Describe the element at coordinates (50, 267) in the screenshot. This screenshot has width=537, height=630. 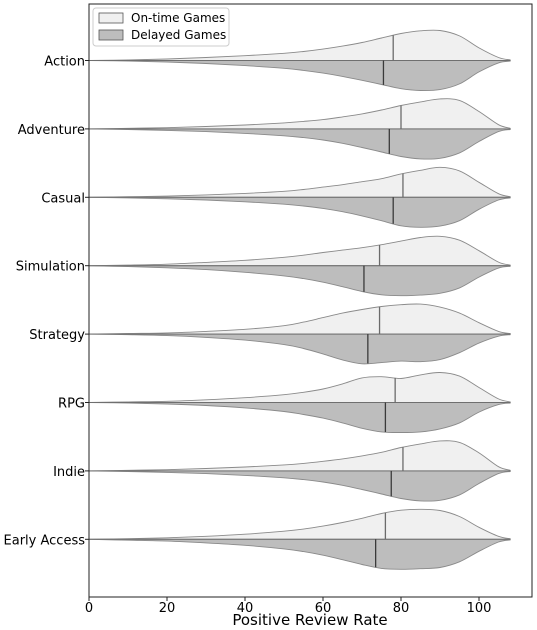
I see `y-tick-label-simulation: Simulation` at that location.